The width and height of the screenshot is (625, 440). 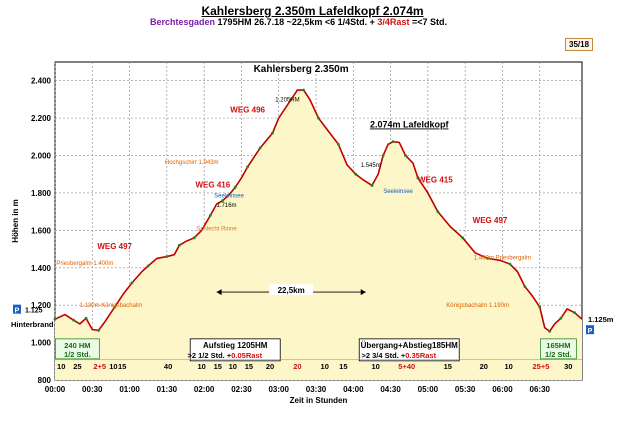 I want to click on transfer-time: >2 3/4 Std. +, so click(x=383, y=355).